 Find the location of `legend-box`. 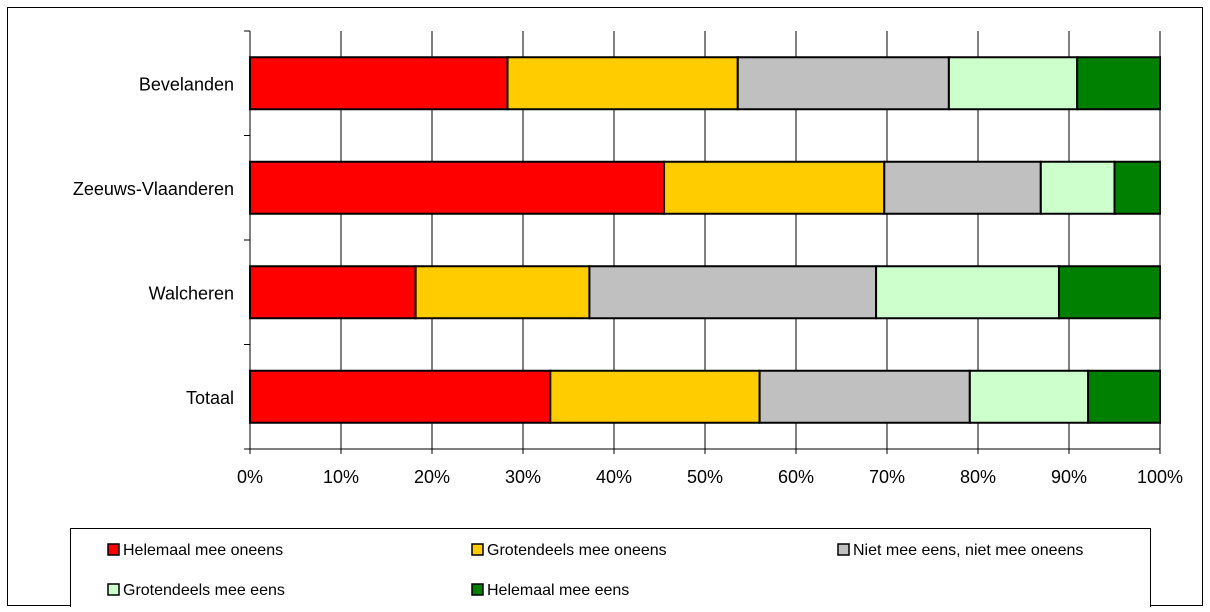

legend-box is located at coordinates (610, 568).